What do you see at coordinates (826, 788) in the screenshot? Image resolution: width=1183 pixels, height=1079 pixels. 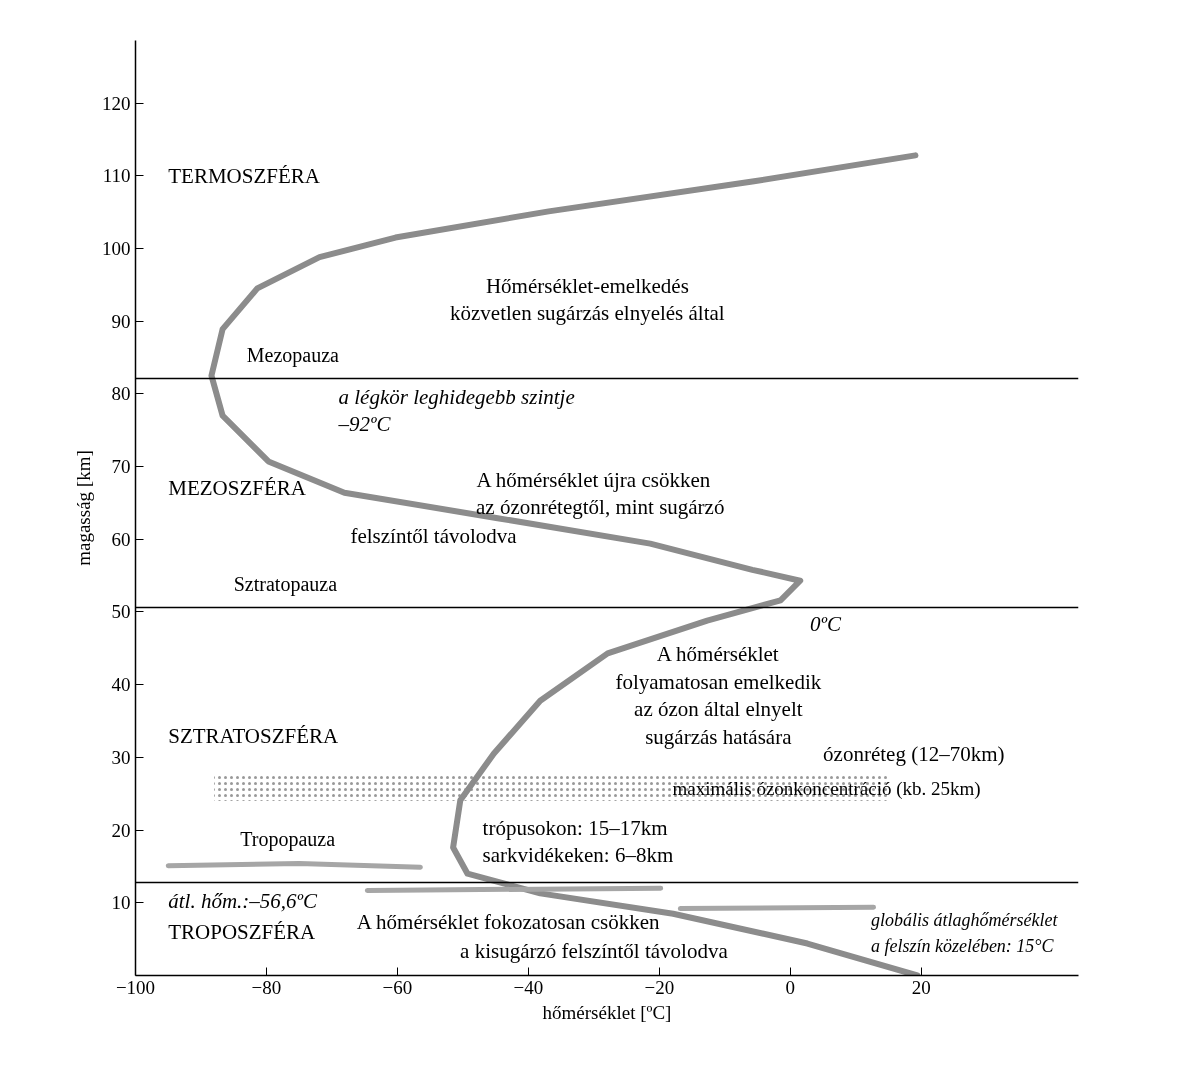 I see `band-label: maximális ózonkoncentráció (kb. 25km)` at bounding box center [826, 788].